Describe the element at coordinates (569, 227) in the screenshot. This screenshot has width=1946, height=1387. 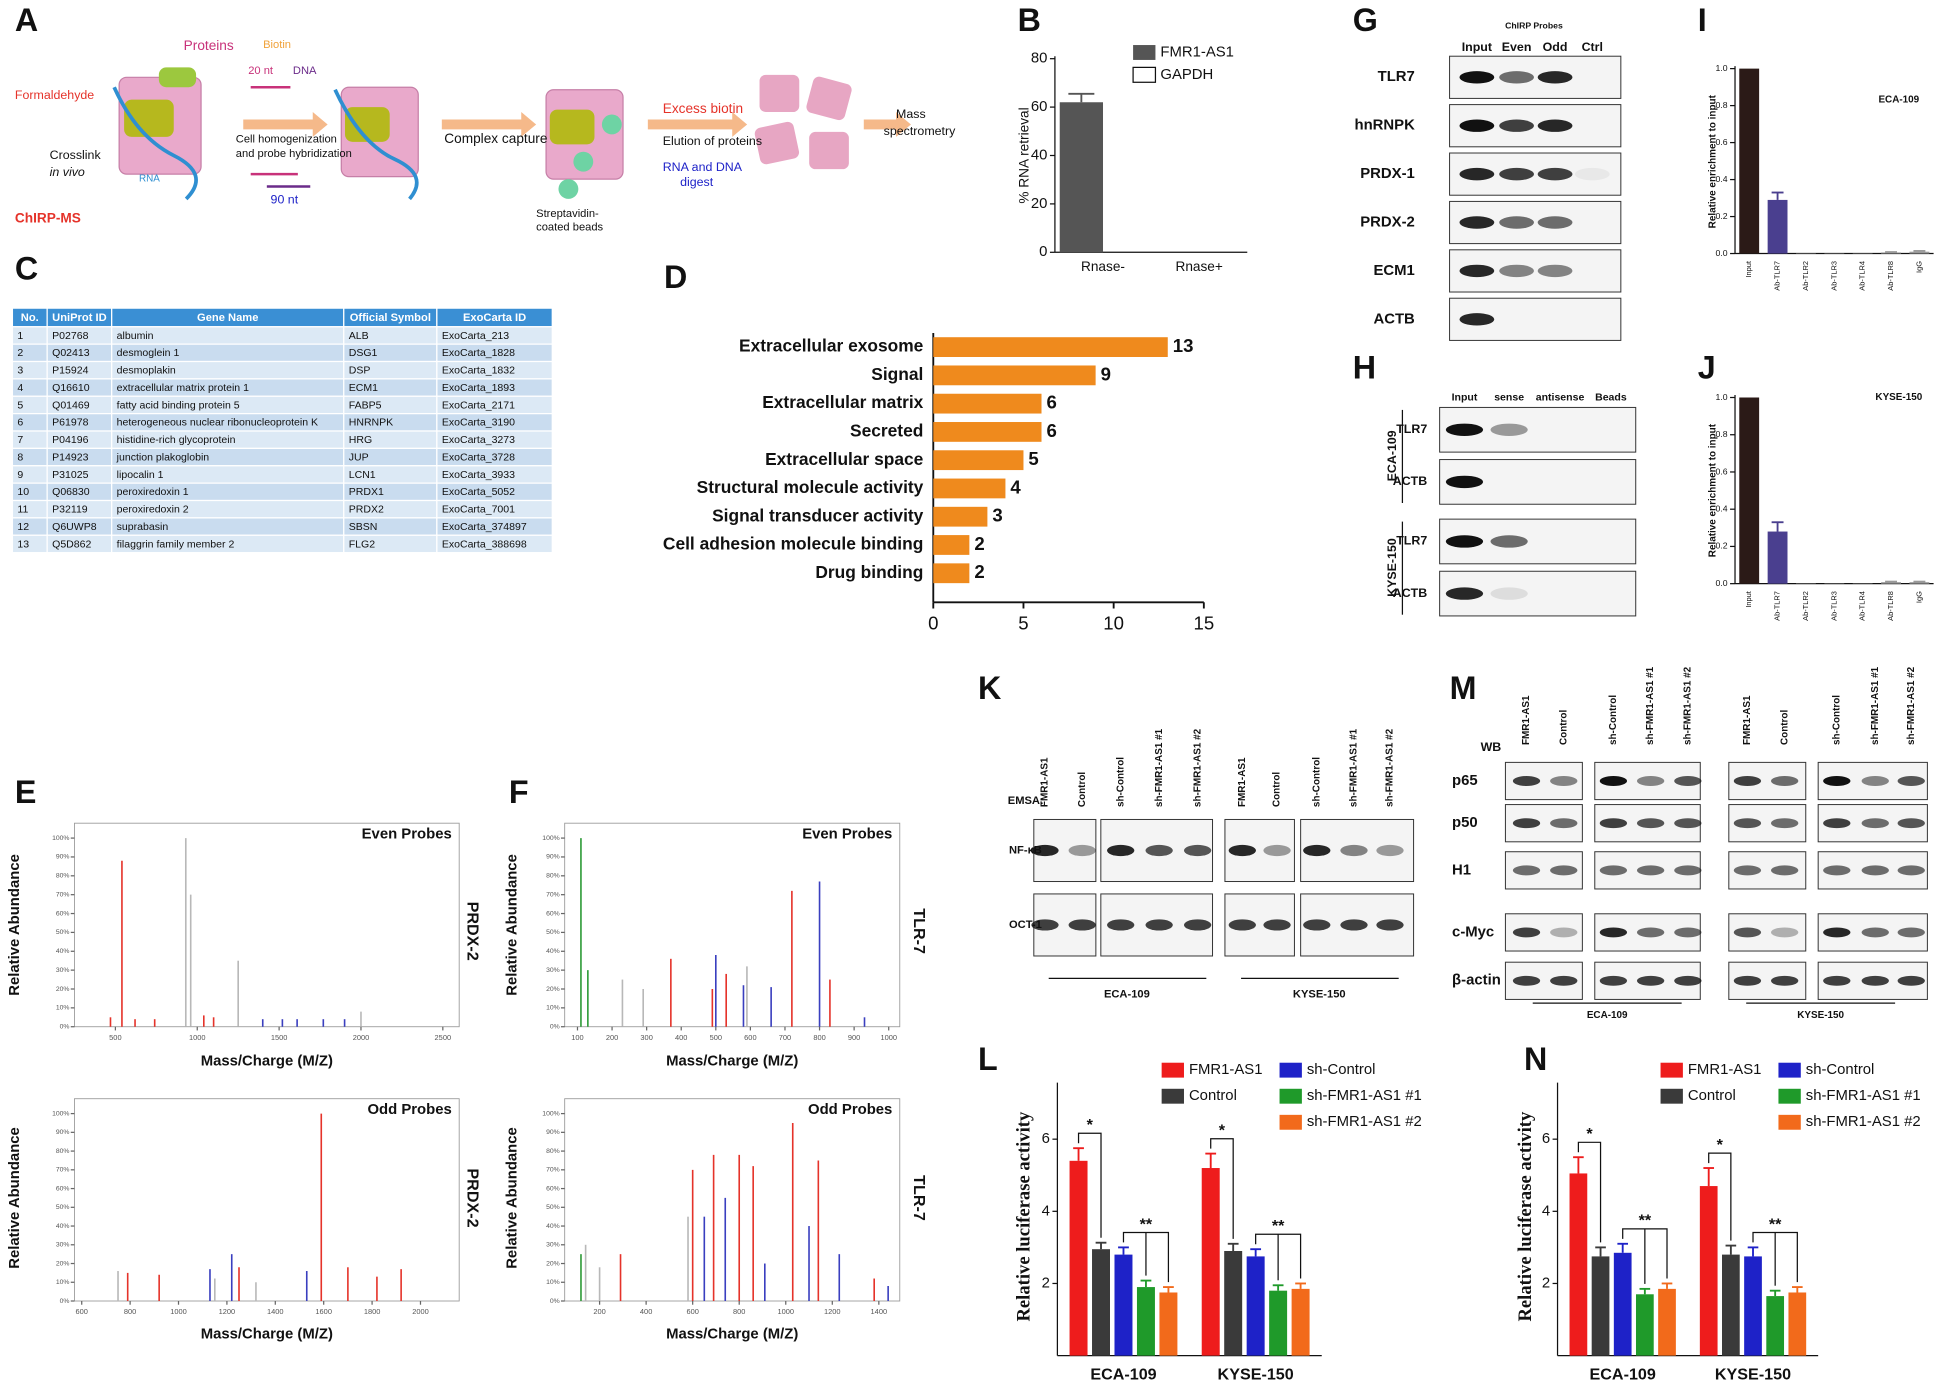
I see `schematic-label: coated beads` at that location.